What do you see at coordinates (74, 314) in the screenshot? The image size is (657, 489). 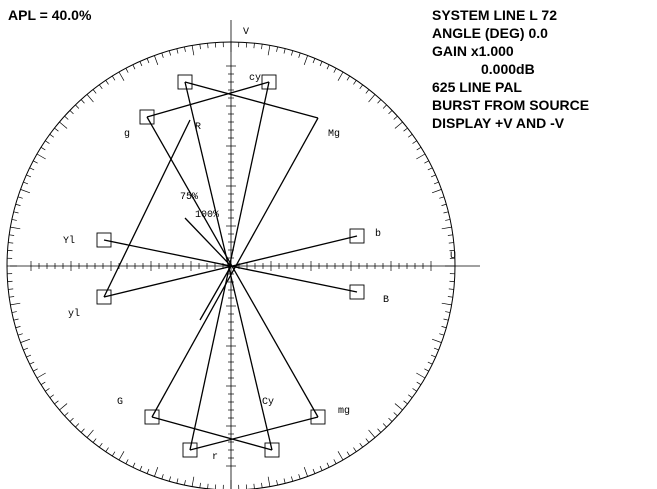 I see `vector-label: yl` at bounding box center [74, 314].